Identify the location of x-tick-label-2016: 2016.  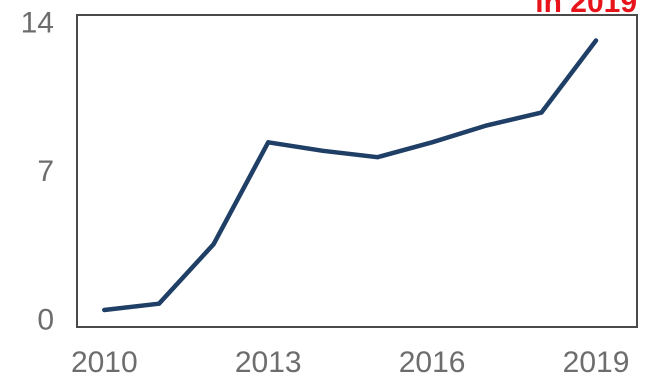
(432, 362).